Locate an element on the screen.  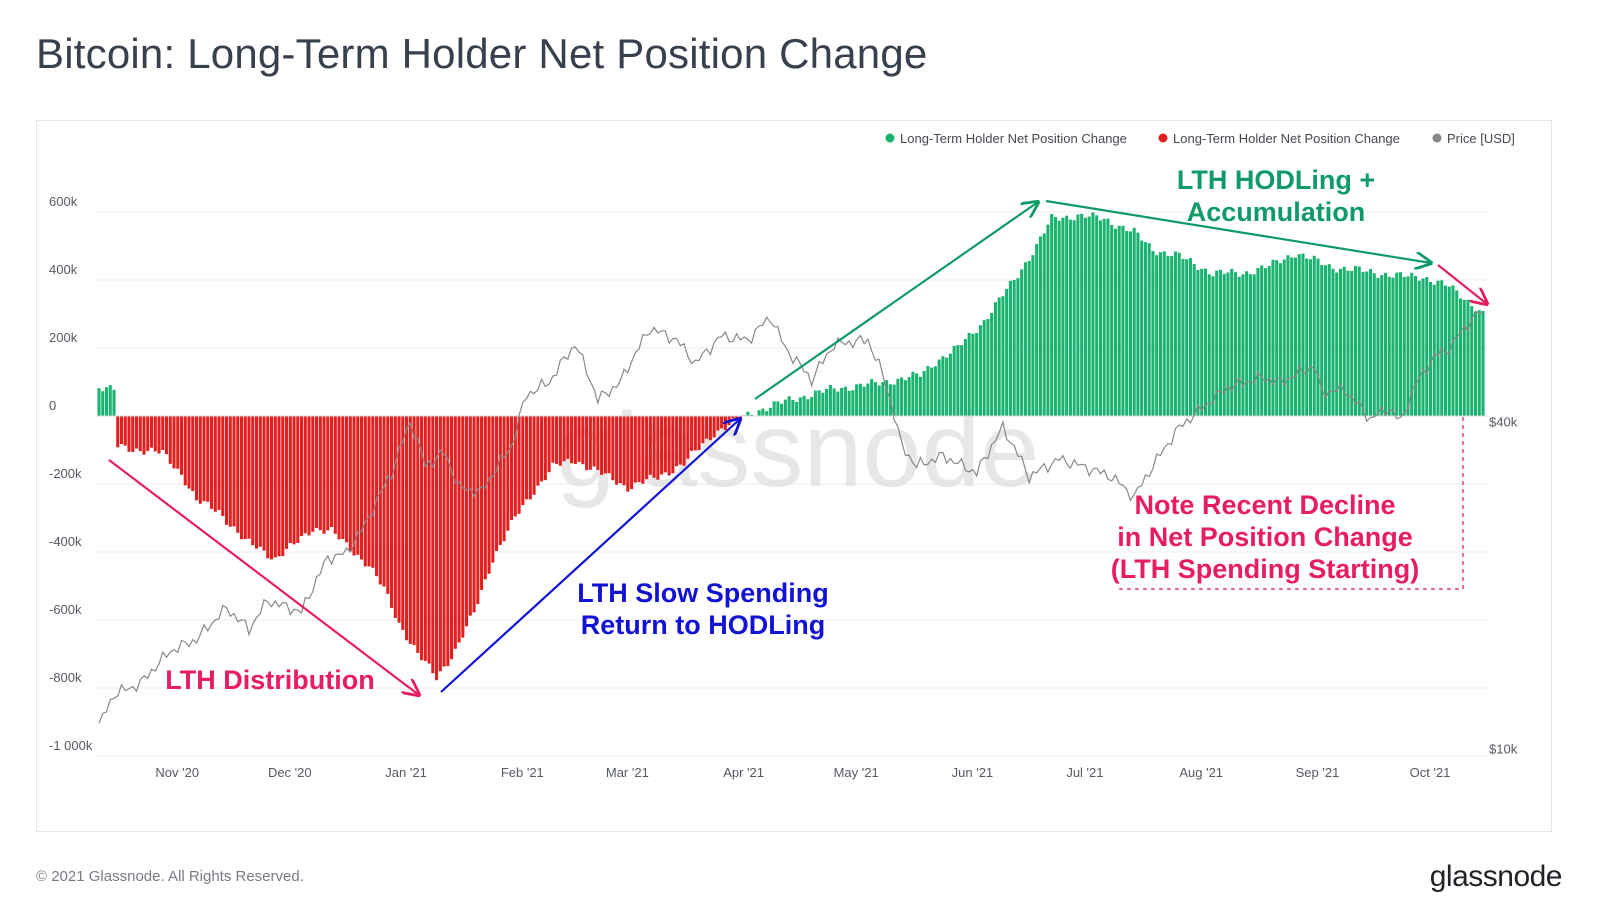
legend-marker is located at coordinates (1437, 138).